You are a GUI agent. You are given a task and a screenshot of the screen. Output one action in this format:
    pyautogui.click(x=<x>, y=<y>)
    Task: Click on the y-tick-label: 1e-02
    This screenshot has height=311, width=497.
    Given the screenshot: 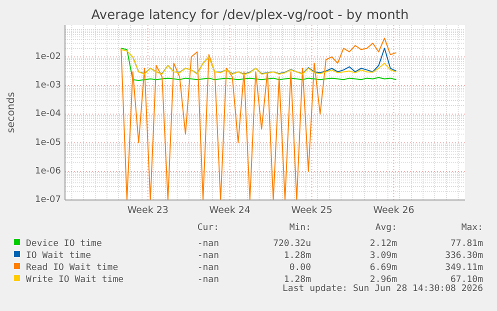 What is the action you would take?
    pyautogui.click(x=48, y=57)
    